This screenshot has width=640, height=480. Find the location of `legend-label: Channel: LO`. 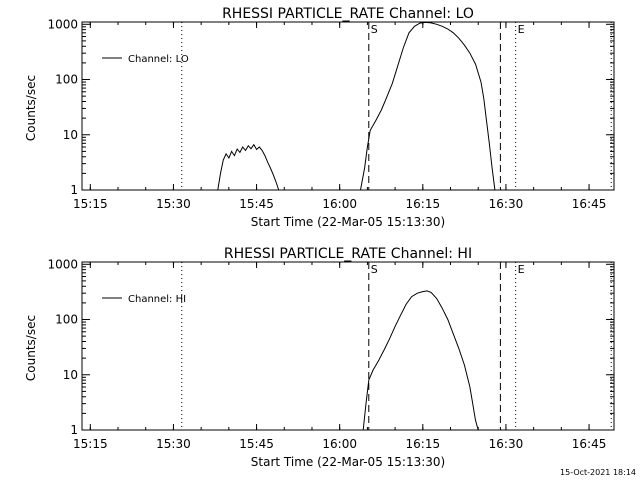

legend-label: Channel: LO is located at coordinates (158, 59).